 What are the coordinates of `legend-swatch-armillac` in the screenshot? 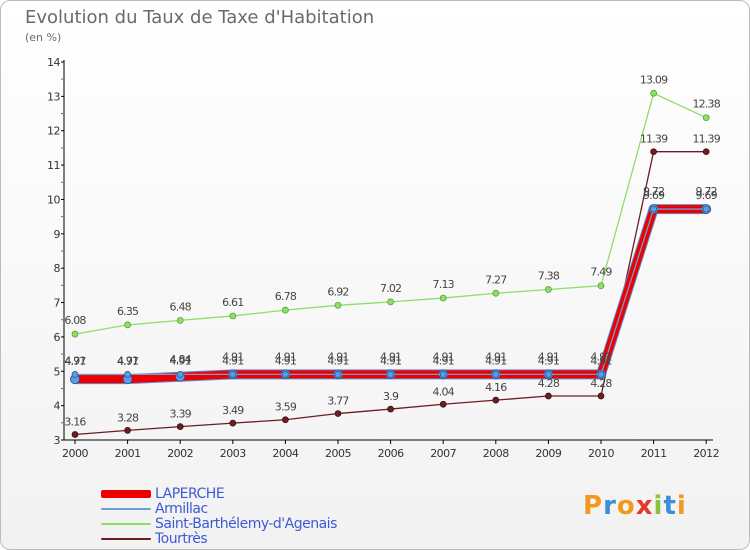 It's located at (126, 508).